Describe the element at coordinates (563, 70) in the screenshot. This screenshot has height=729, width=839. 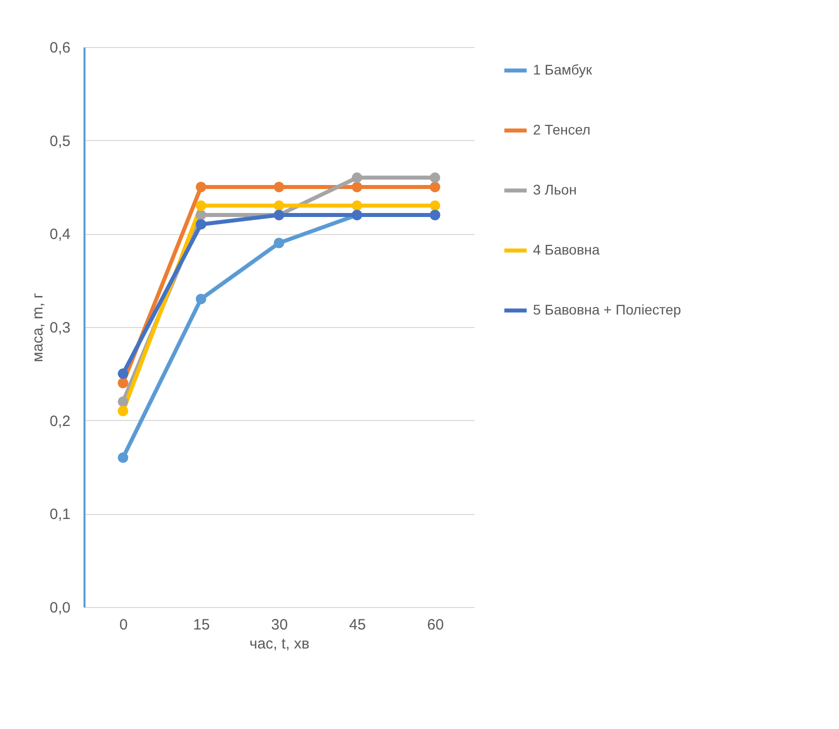
I see `legend-label: 1 Бамбук` at that location.